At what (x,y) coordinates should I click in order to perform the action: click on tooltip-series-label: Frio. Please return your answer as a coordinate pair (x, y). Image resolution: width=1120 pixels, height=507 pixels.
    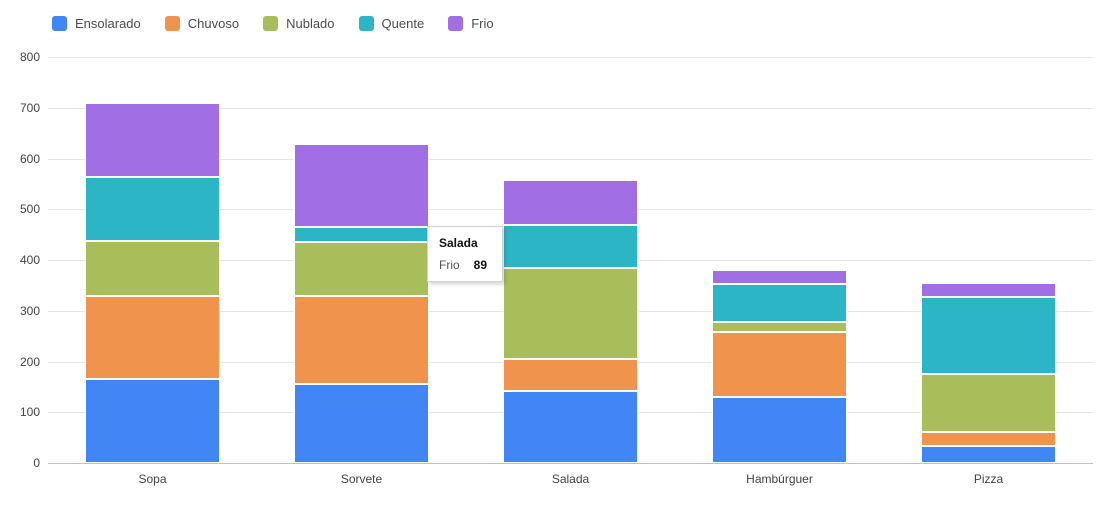
    Looking at the image, I should click on (449, 265).